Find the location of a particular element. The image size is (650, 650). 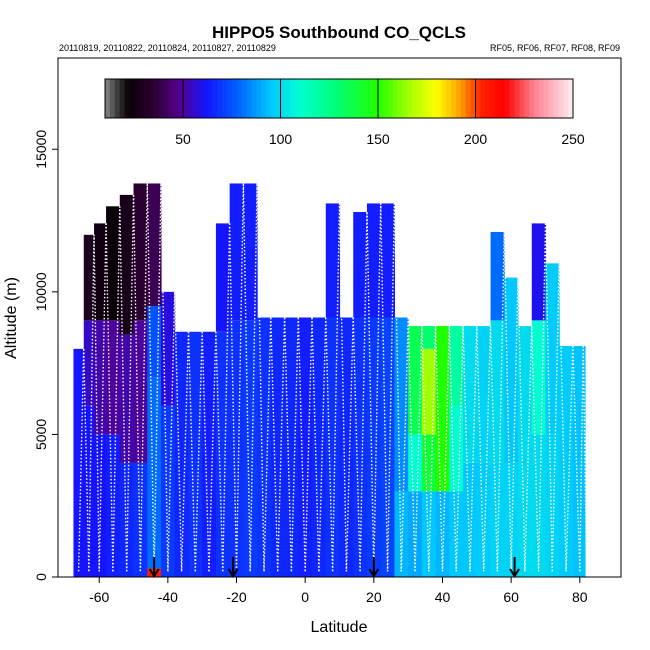

chart-title: HIPPO5 Southbound CO_QCLS is located at coordinates (339, 32).